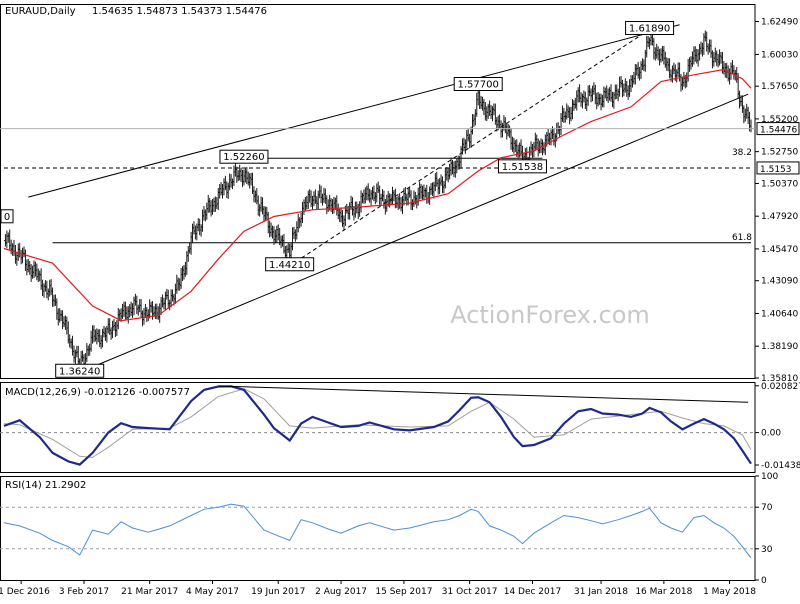 The width and height of the screenshot is (800, 604). I want to click on fib-level-label: 38.2, so click(742, 153).